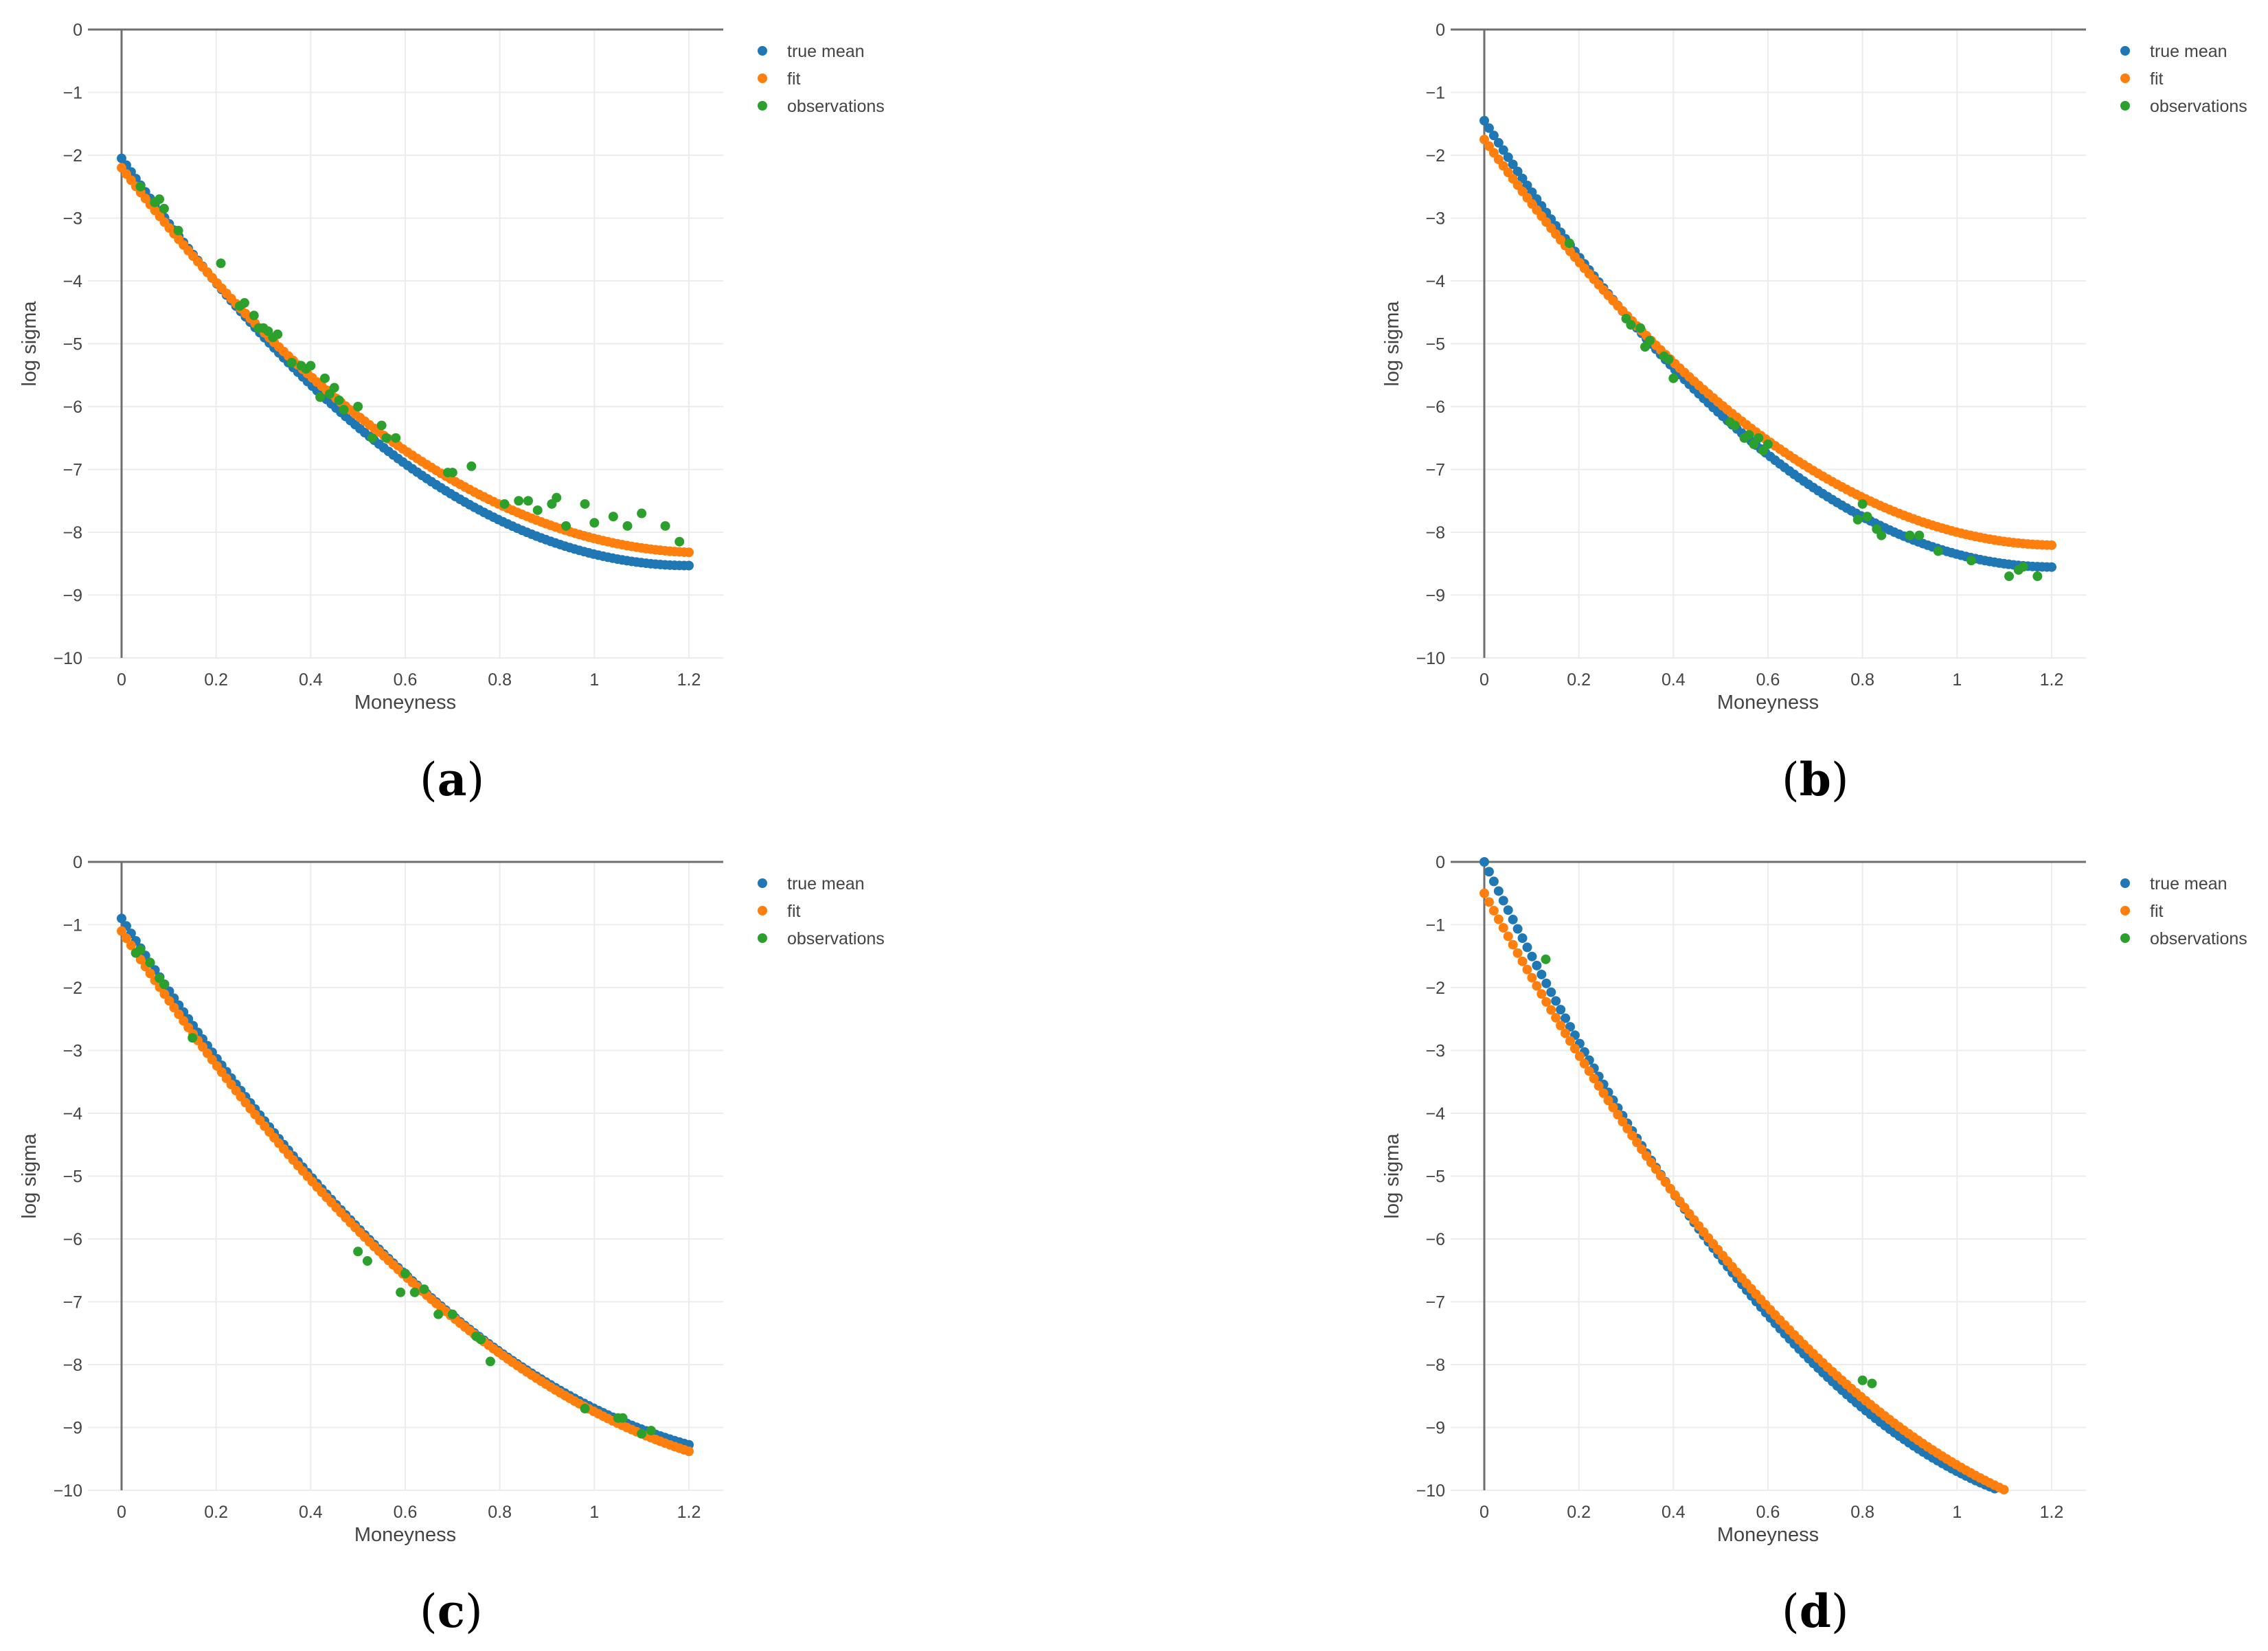  What do you see at coordinates (216, 1512) in the screenshot?
I see `x-tick-label: 0.2` at bounding box center [216, 1512].